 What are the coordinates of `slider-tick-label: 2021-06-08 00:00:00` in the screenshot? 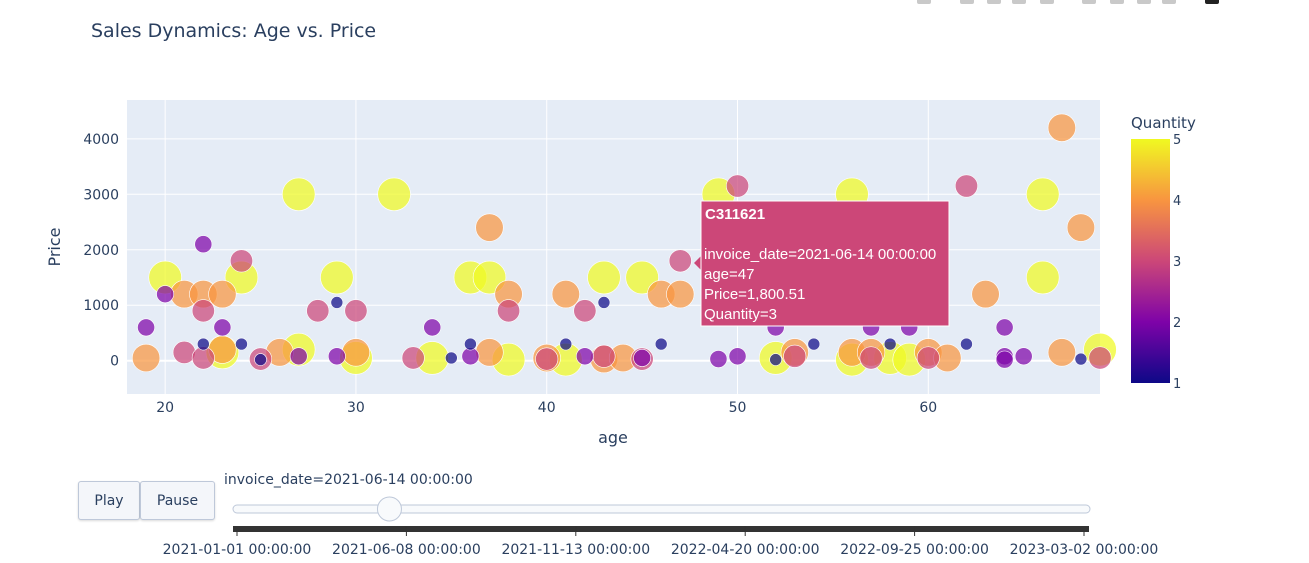 It's located at (406, 550).